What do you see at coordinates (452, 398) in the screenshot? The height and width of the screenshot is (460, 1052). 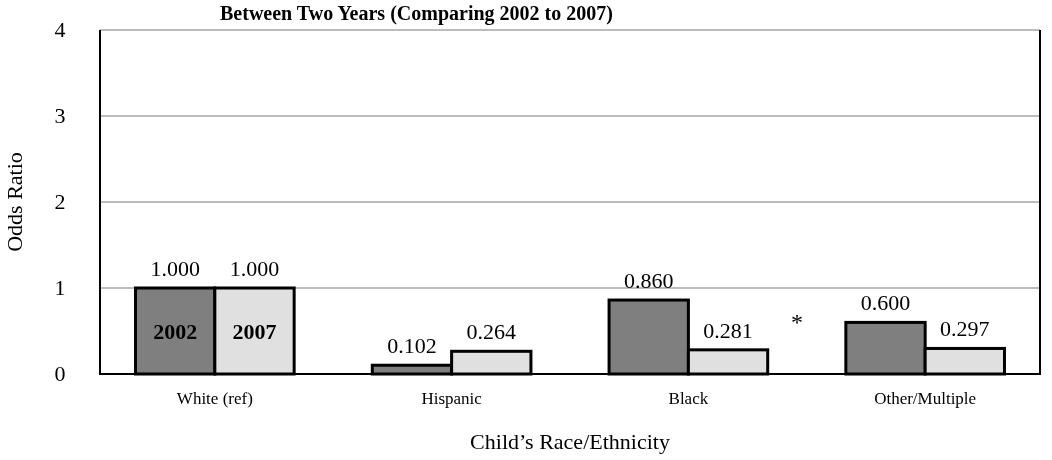 I see `x-tick-label: Hispanic` at bounding box center [452, 398].